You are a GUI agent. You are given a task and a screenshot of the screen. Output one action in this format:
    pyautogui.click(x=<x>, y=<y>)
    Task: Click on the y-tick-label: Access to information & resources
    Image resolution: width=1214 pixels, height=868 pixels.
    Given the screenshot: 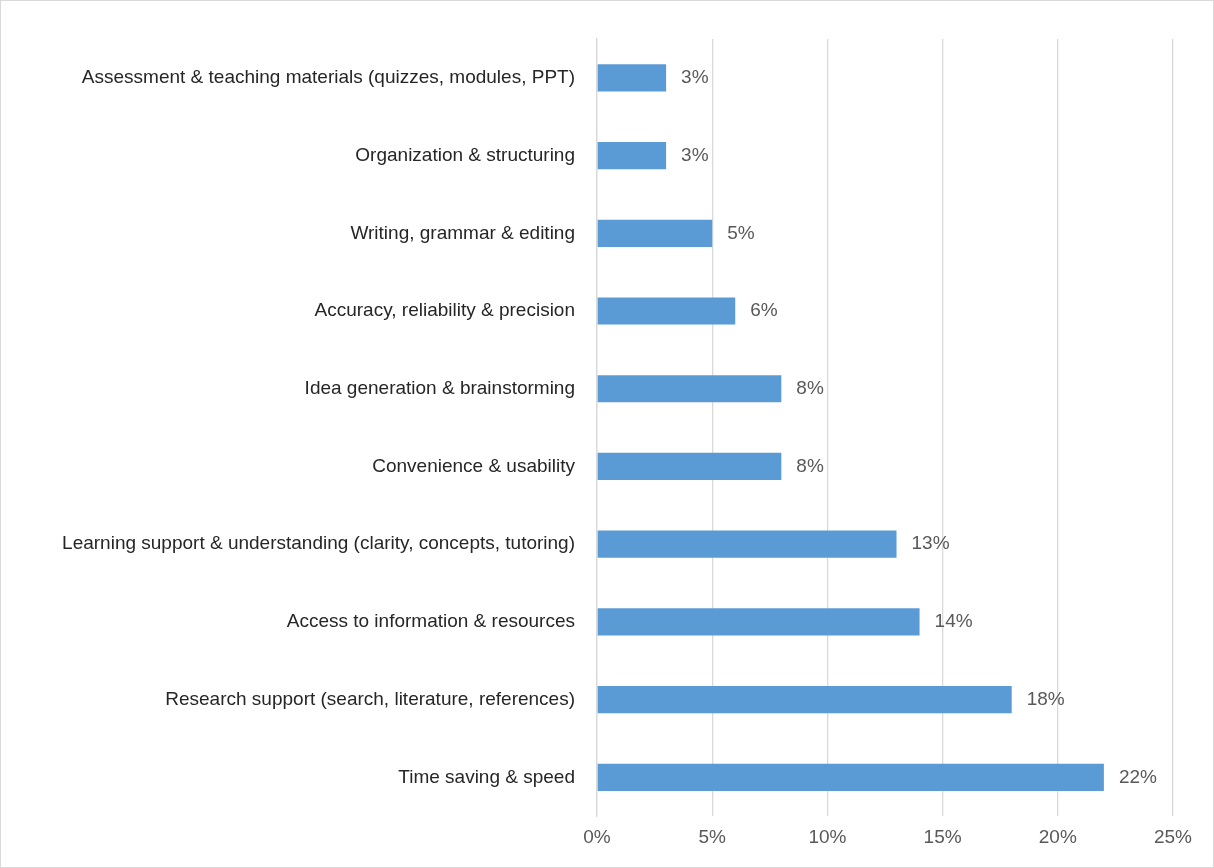 What is the action you would take?
    pyautogui.click(x=430, y=621)
    